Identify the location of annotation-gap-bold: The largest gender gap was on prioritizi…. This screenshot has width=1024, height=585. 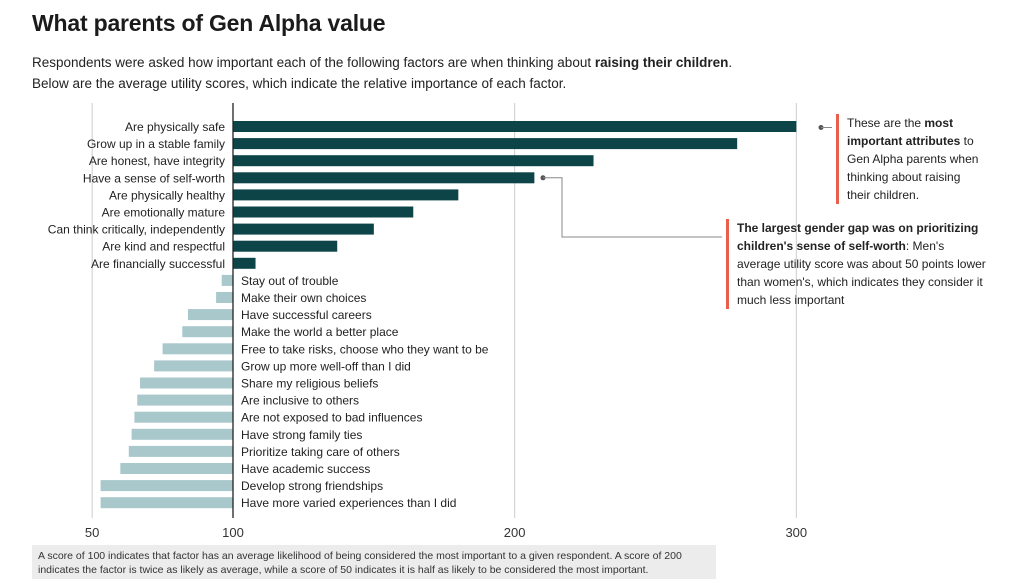
(858, 237).